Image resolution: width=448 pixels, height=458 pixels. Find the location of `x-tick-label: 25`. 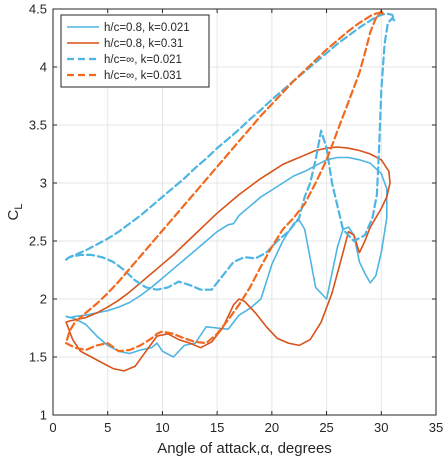

x-tick-label: 25 is located at coordinates (326, 427).